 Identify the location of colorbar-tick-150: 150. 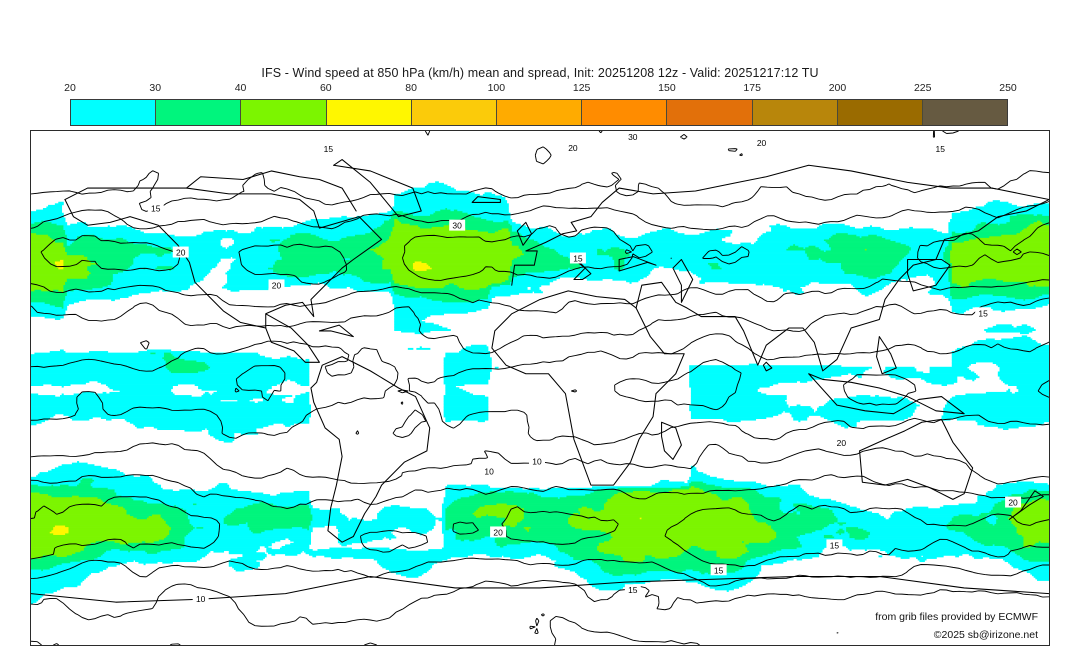
(667, 88).